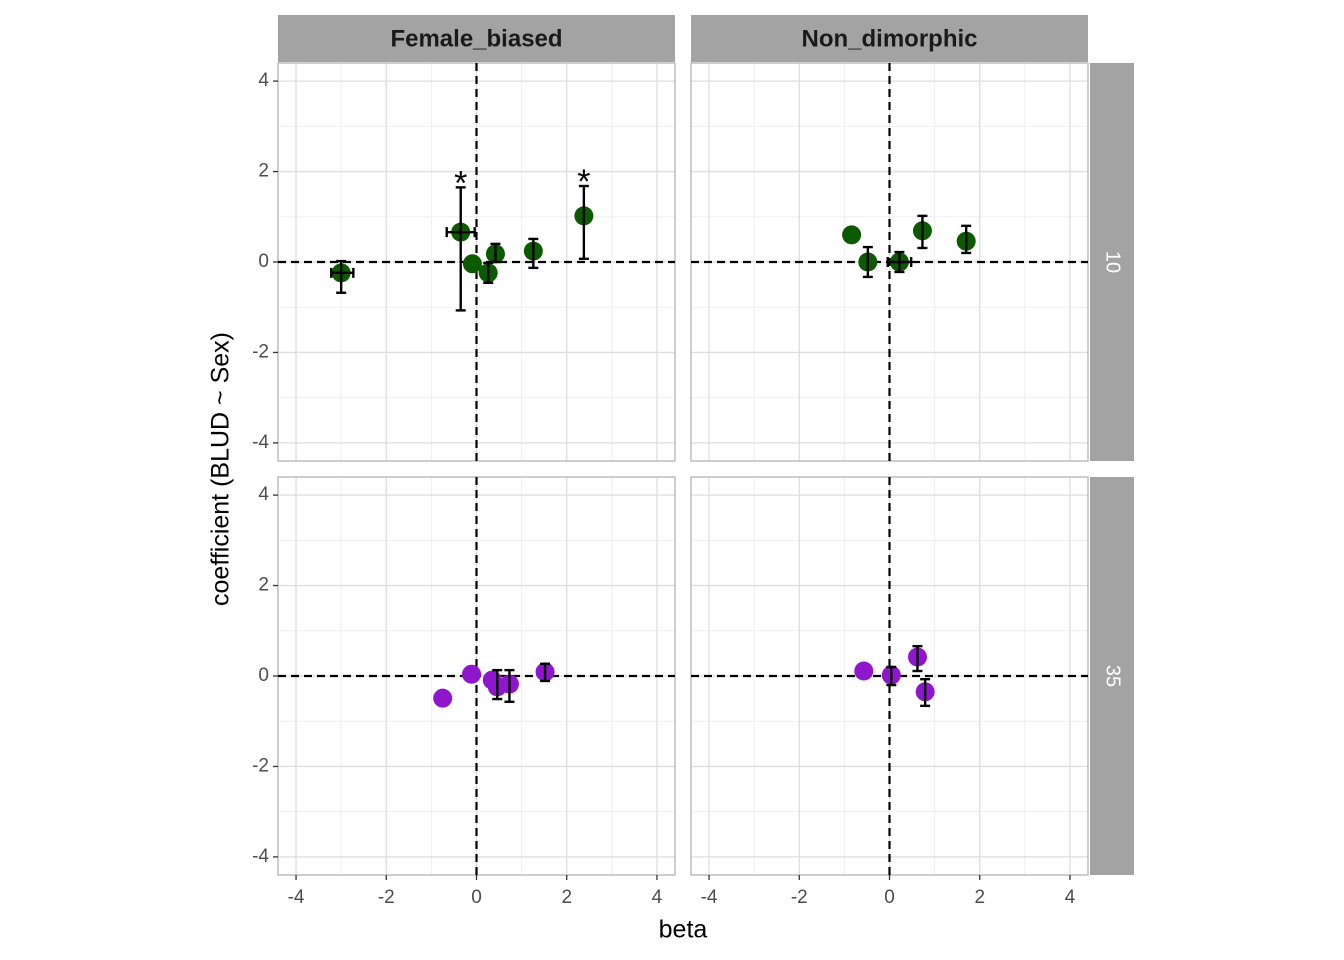  I want to click on row-strip-label: 10, so click(1113, 262).